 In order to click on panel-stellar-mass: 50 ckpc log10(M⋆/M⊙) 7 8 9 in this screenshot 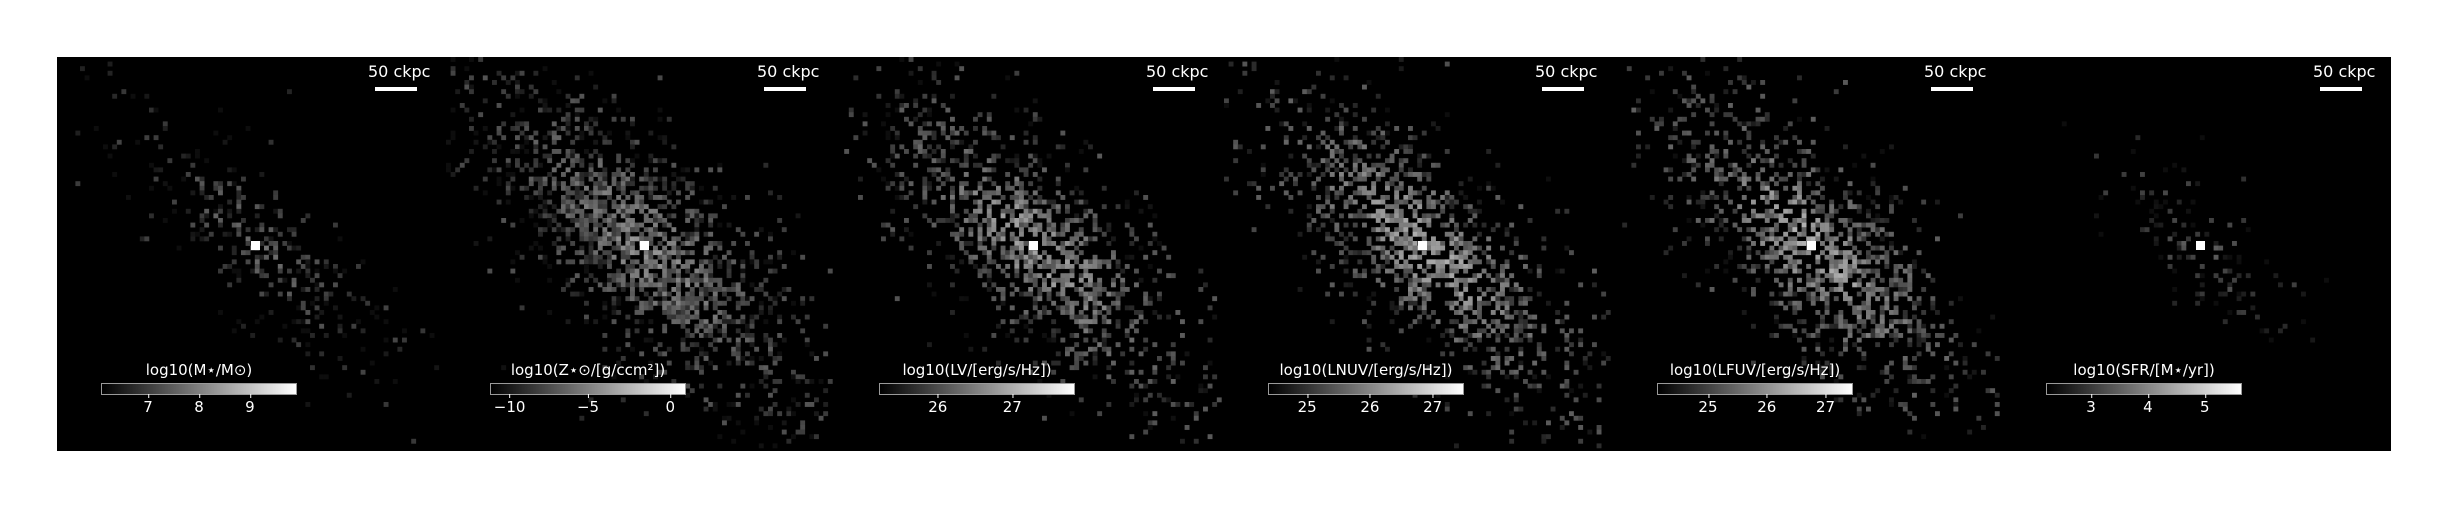, I will do `click(251, 254)`.